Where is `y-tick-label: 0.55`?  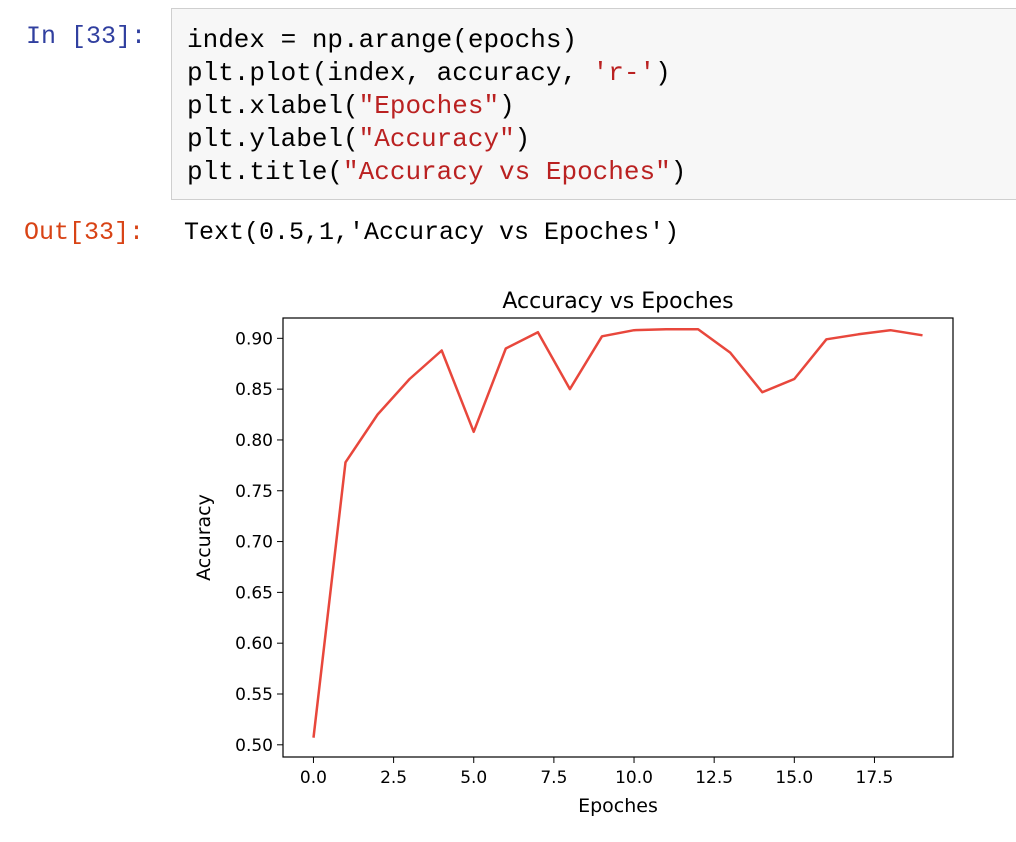 y-tick-label: 0.55 is located at coordinates (254, 695).